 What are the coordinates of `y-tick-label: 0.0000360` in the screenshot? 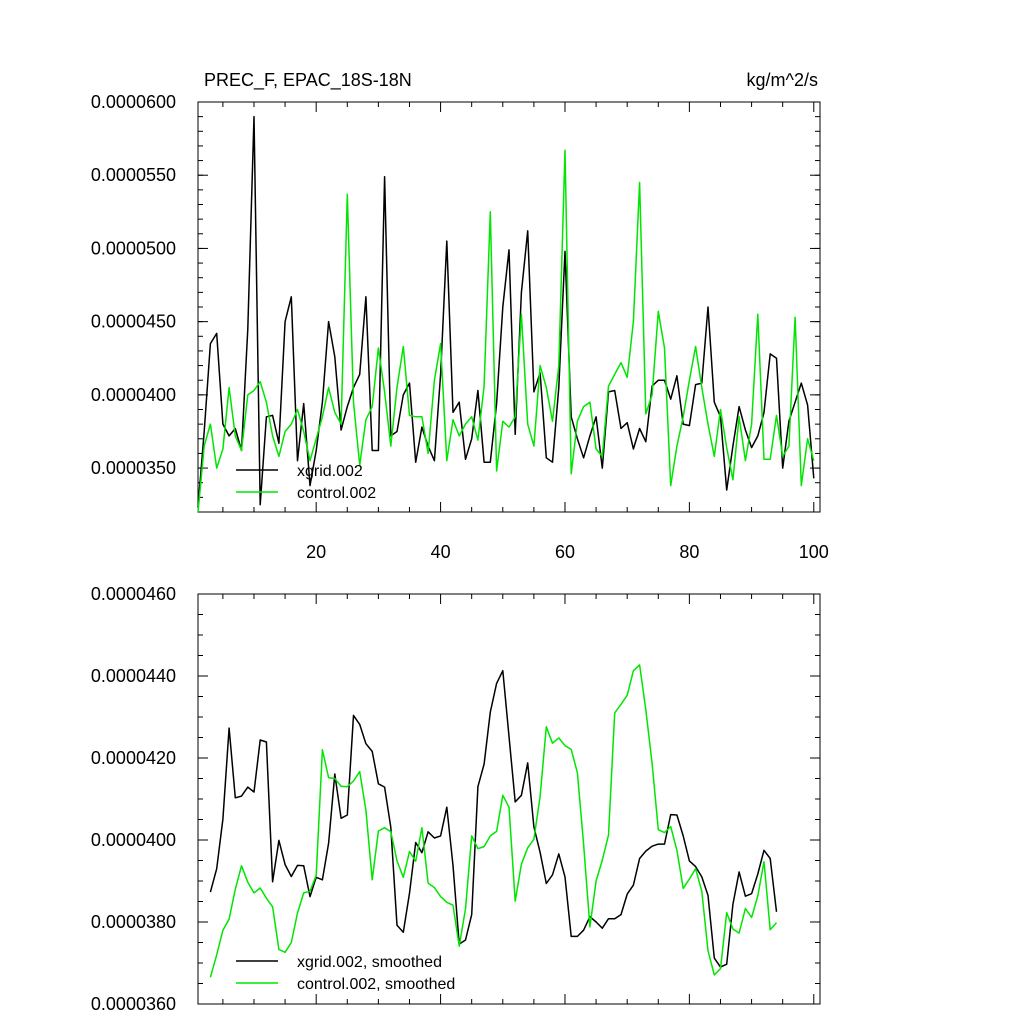 It's located at (133, 1004).